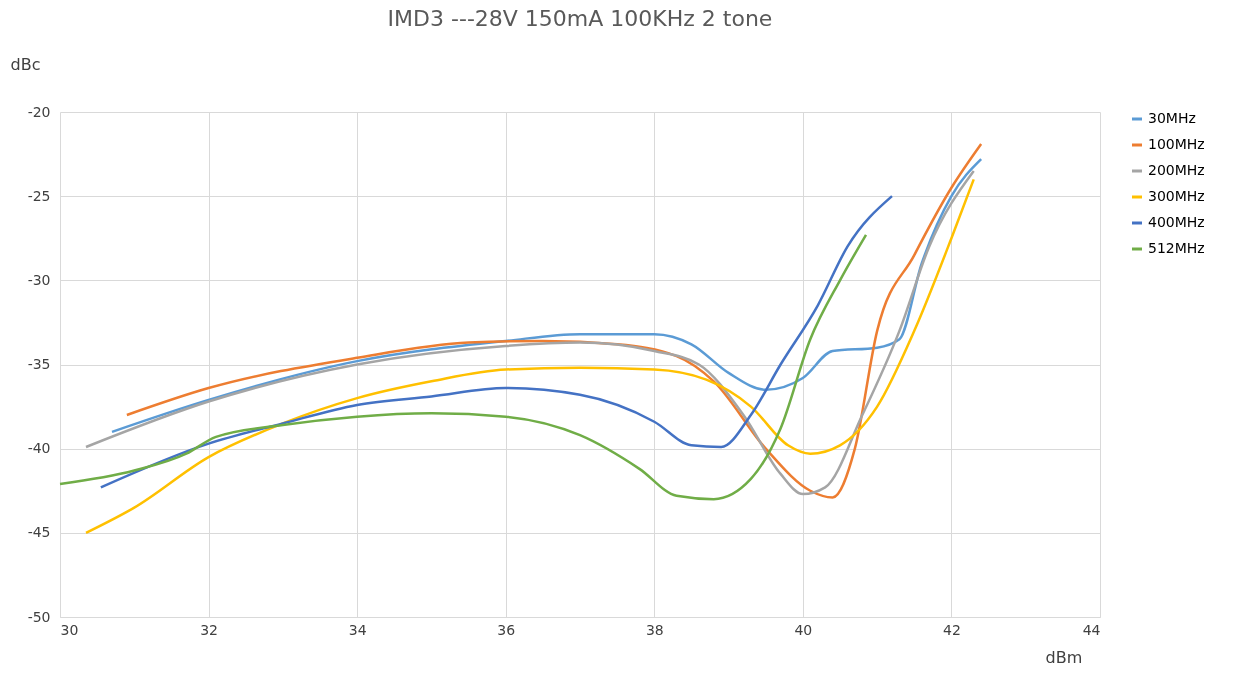 The height and width of the screenshot is (692, 1239). Describe the element at coordinates (39, 111) in the screenshot. I see `y-tick-label: -20` at that location.